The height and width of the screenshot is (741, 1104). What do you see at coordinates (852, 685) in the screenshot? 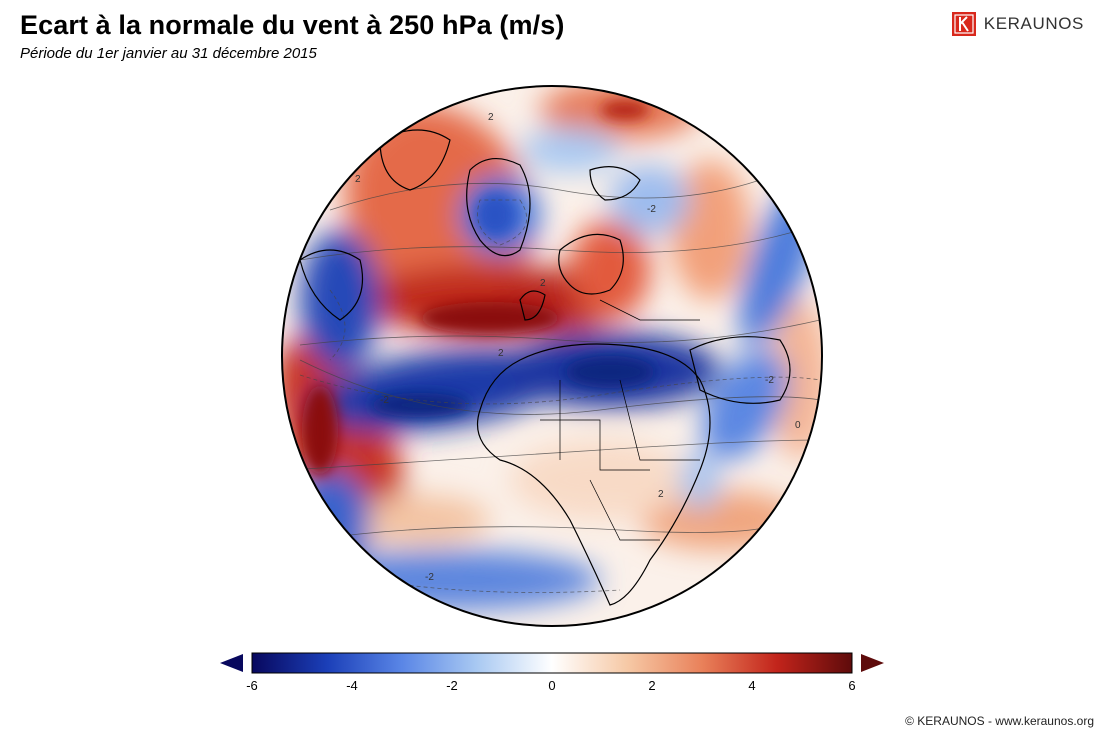
I see `colorbar-tick-label: 6` at bounding box center [852, 685].